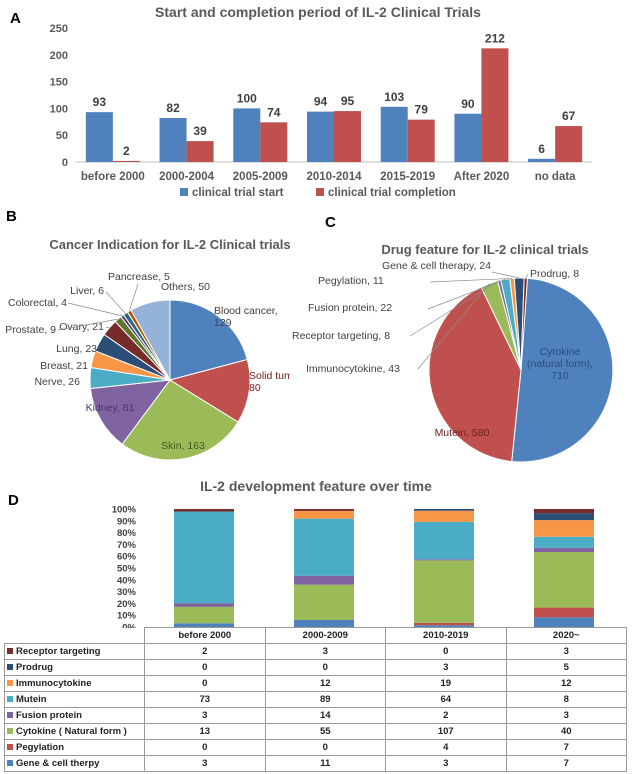 Image resolution: width=632 pixels, height=774 pixels. I want to click on bar-data-label: 82, so click(173, 108).